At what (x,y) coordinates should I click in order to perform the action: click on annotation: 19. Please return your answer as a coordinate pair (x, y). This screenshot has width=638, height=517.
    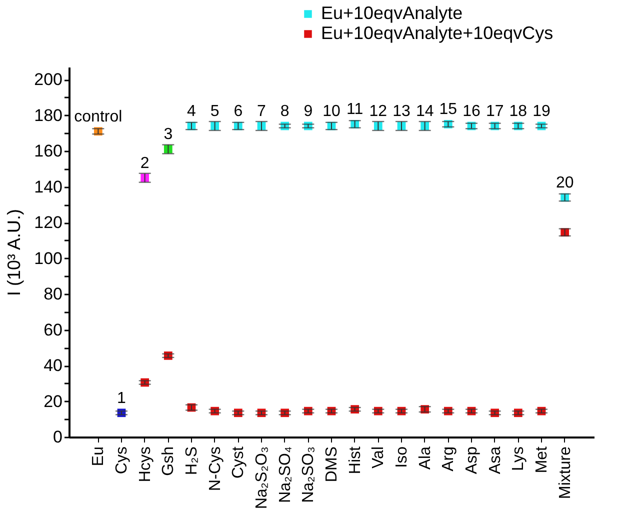
    Looking at the image, I should click on (541, 111).